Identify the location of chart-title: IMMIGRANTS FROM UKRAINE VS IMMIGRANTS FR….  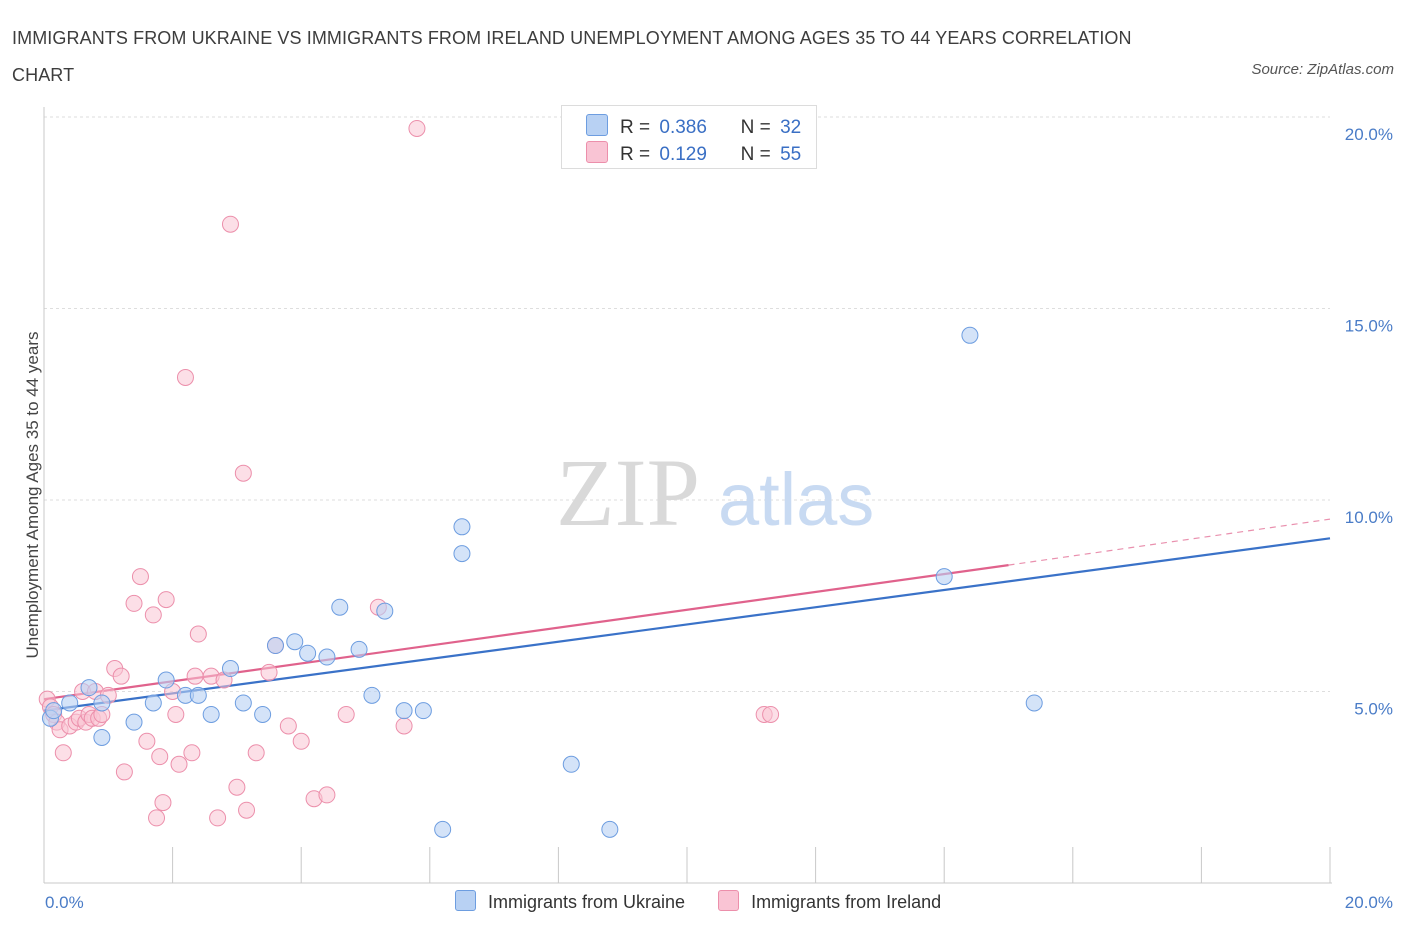
(572, 56).